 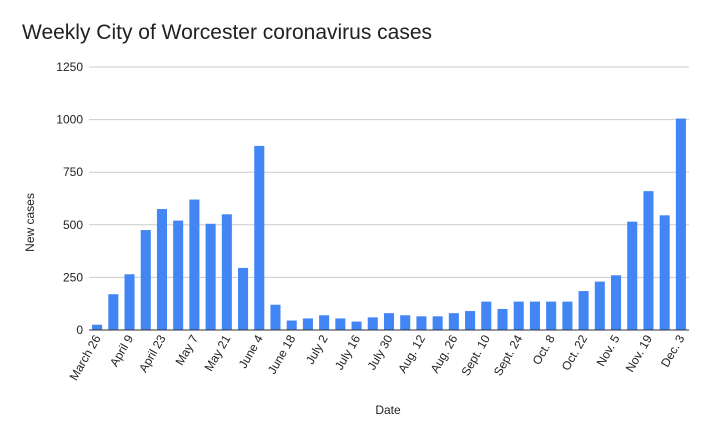 What do you see at coordinates (218, 352) in the screenshot?
I see `x-tick-label: May 21` at bounding box center [218, 352].